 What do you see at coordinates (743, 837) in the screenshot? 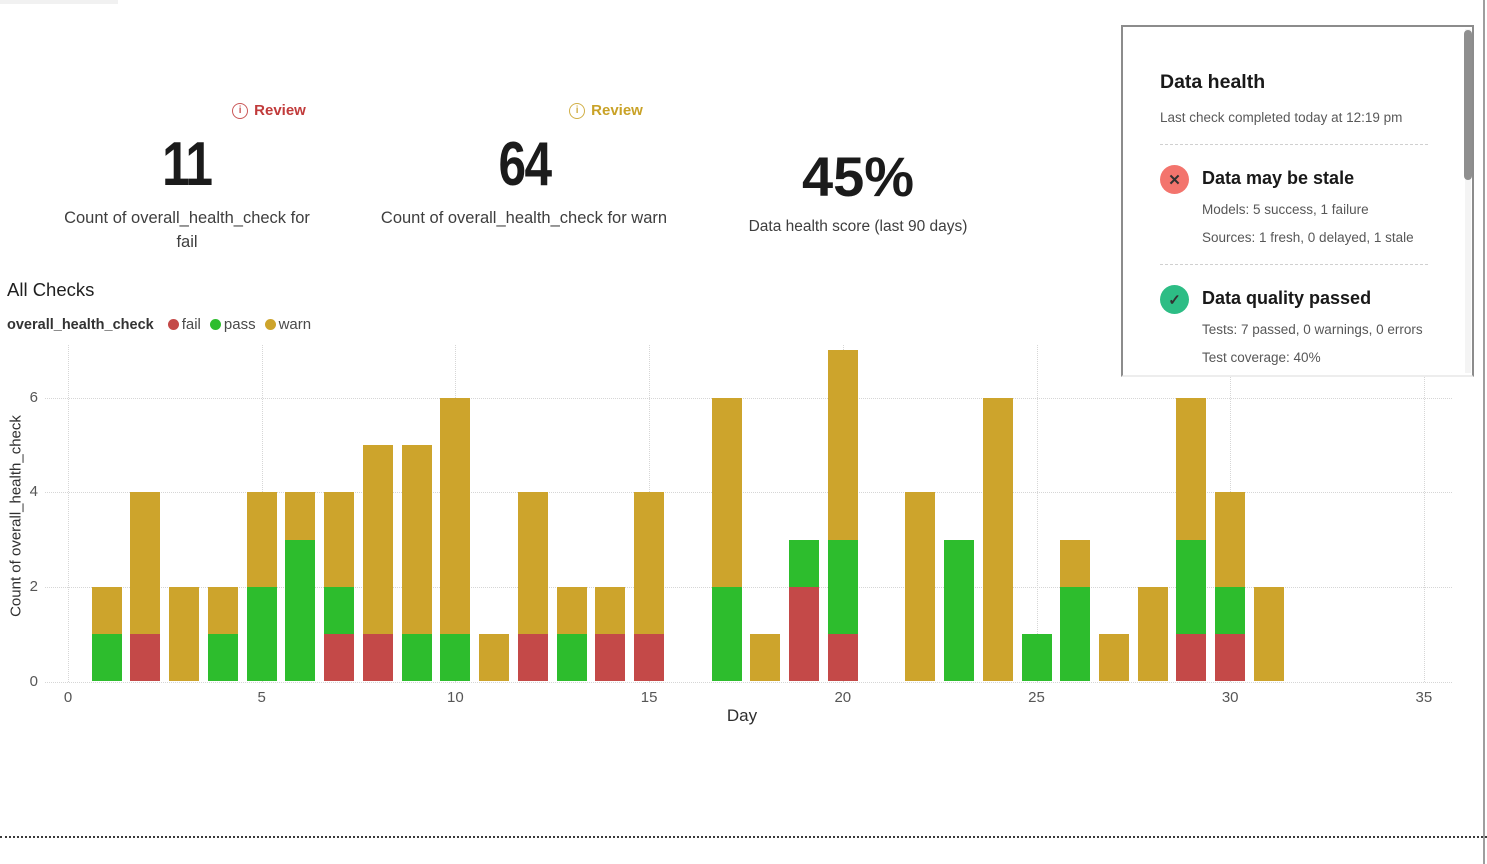
I see `bottom-dotted-divider` at bounding box center [743, 837].